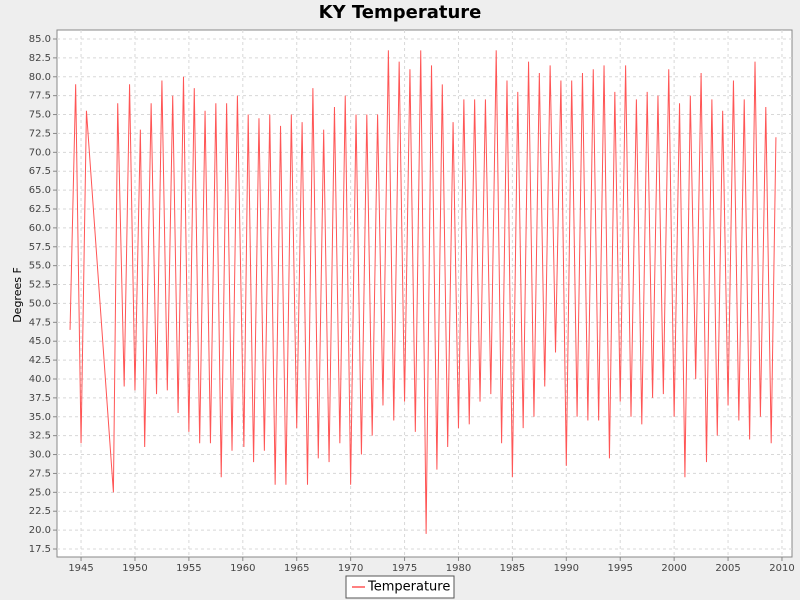 The height and width of the screenshot is (600, 800). I want to click on y-tick-label: 20.0, so click(40, 530).